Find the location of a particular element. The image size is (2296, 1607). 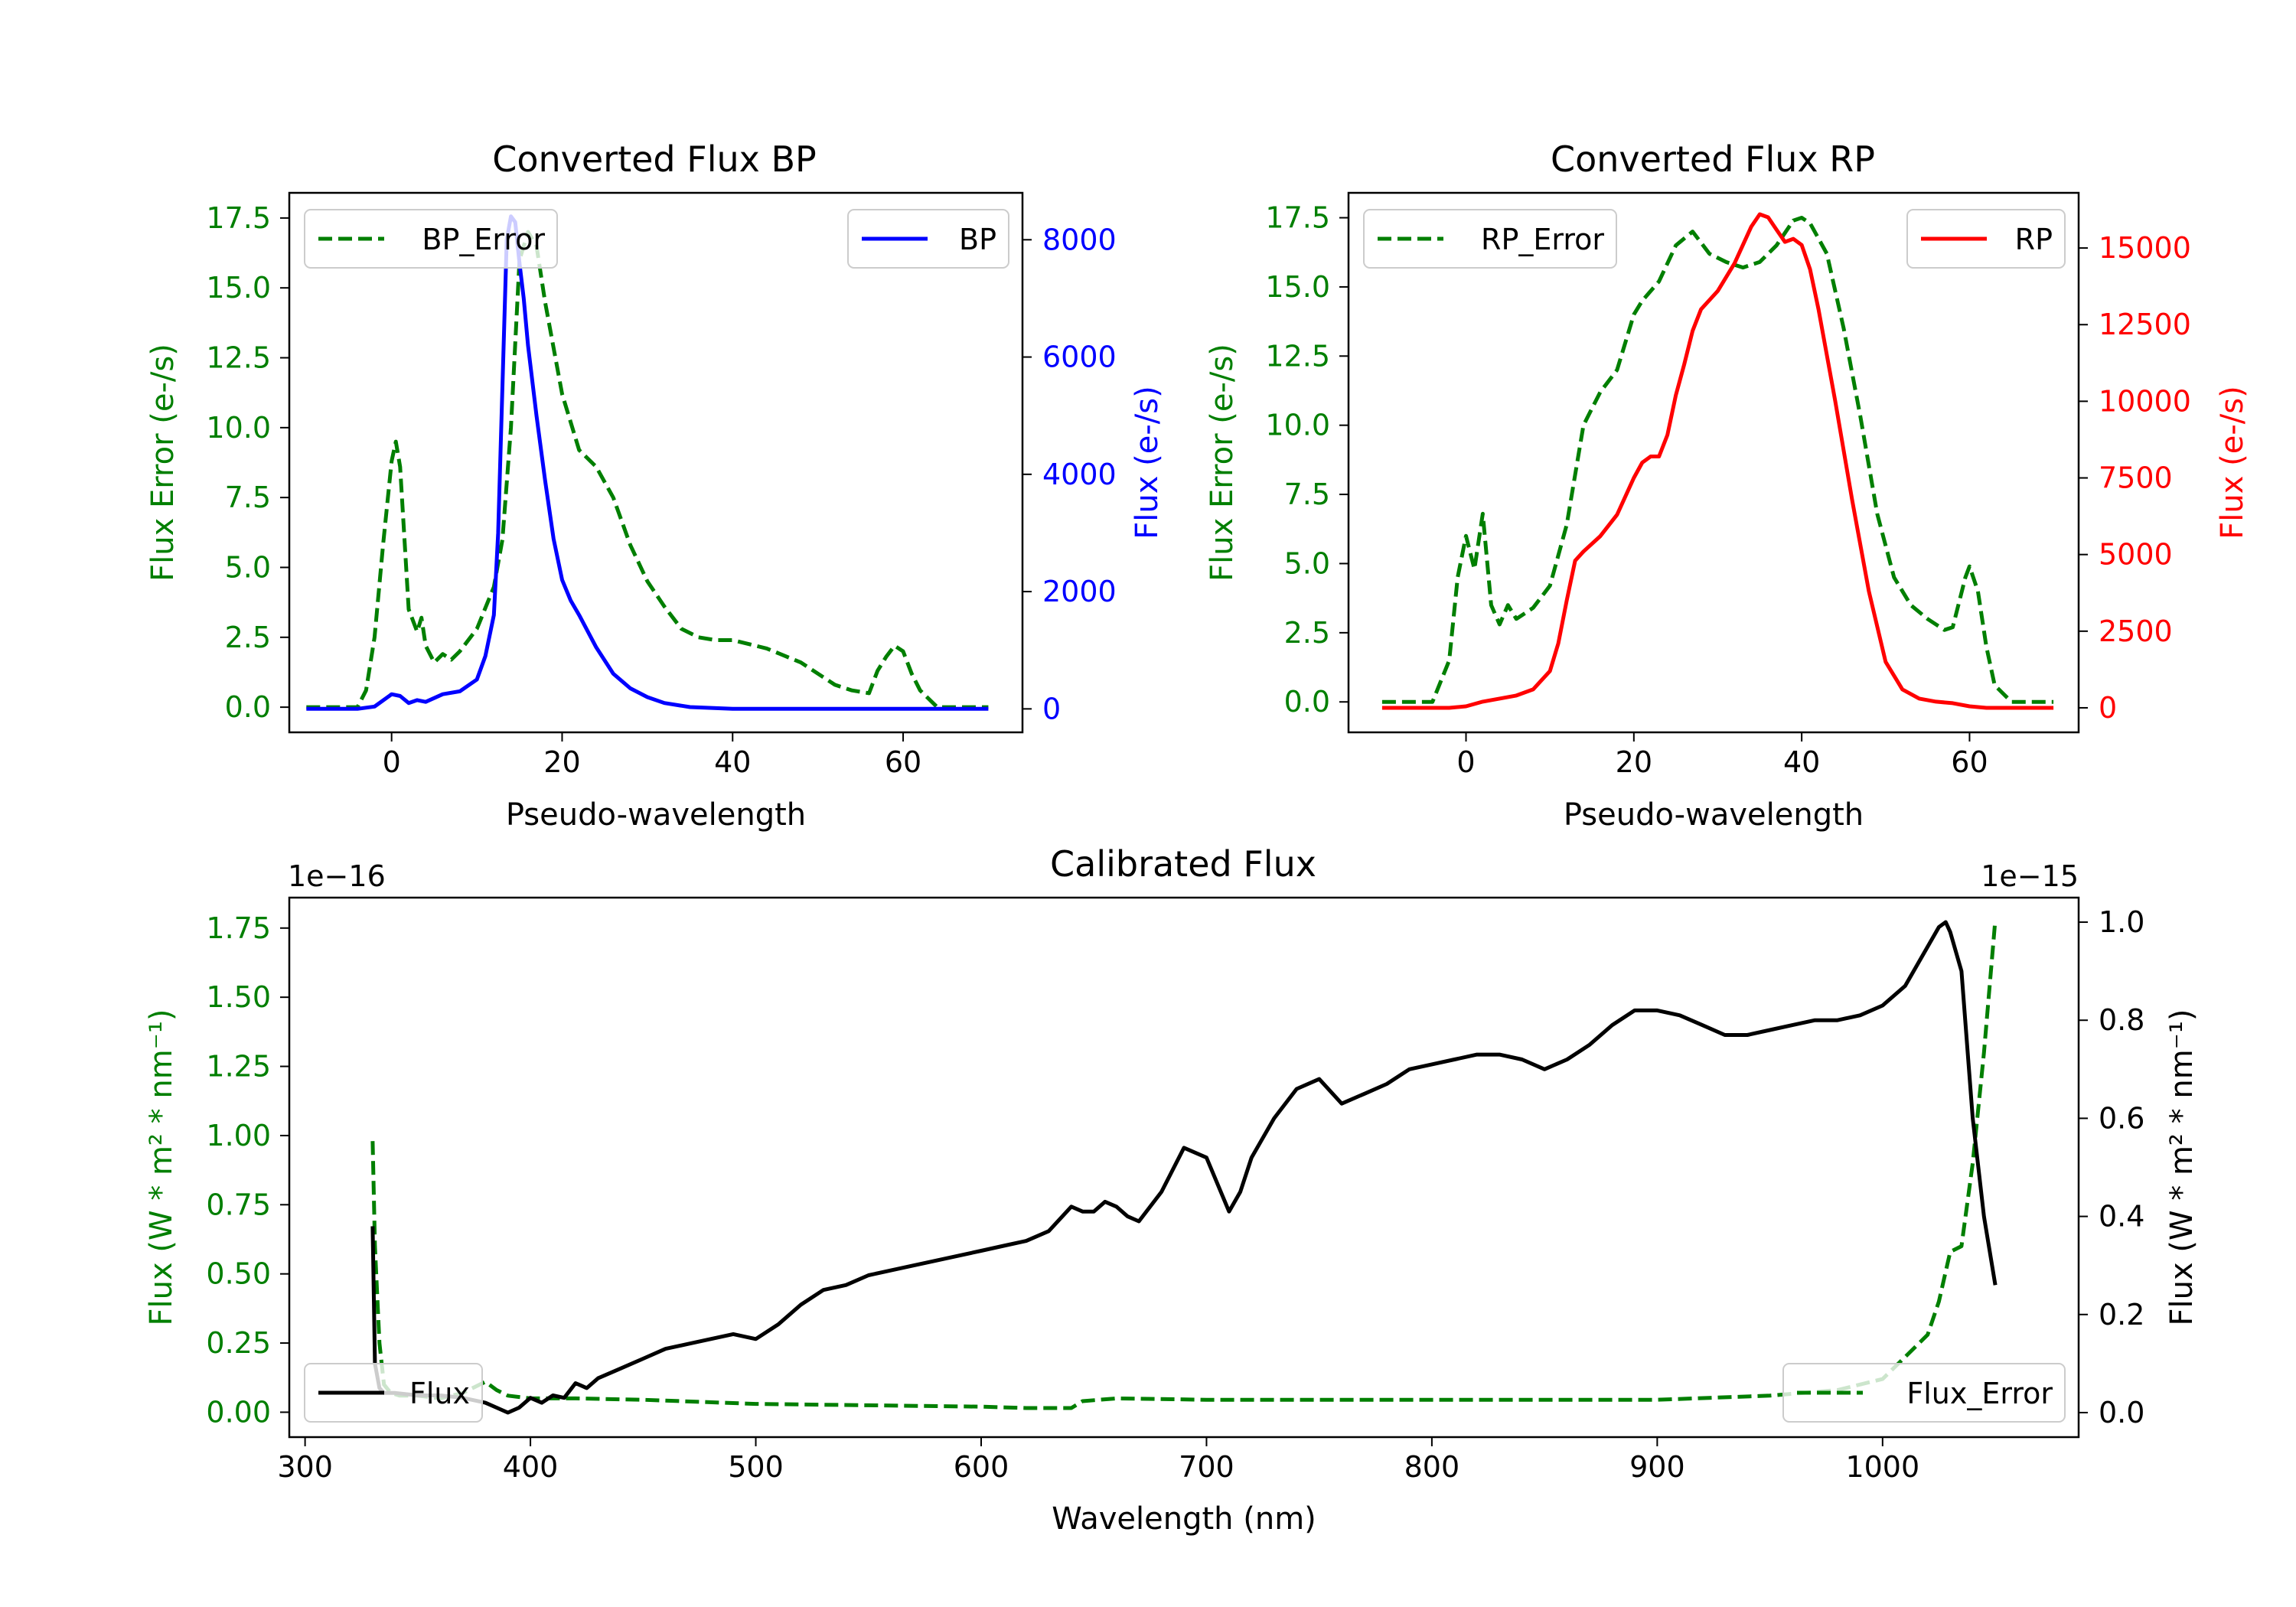

calibrated-left-multiplier: 1e−16 is located at coordinates (337, 876).